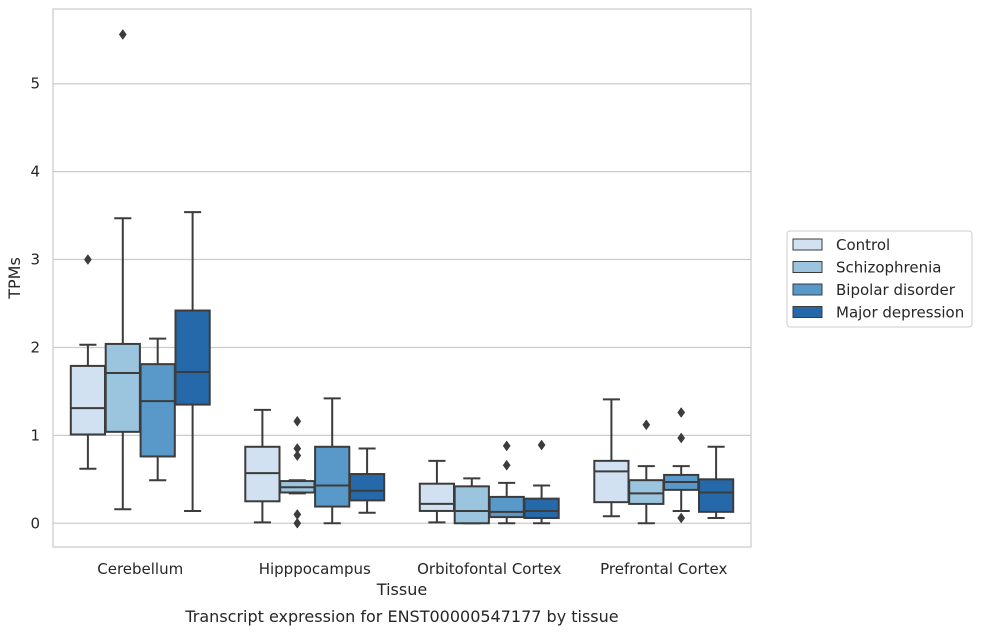 This screenshot has width=983, height=634. What do you see at coordinates (863, 245) in the screenshot?
I see `legend-label: Control` at bounding box center [863, 245].